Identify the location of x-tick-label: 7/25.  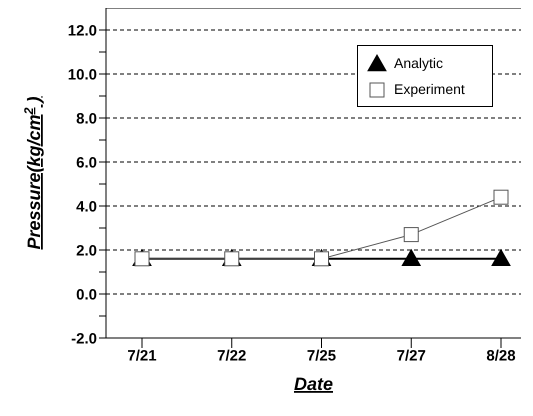
(321, 356).